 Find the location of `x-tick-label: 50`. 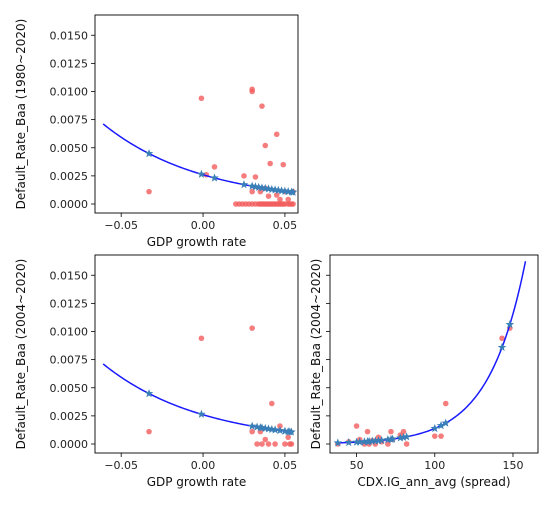

x-tick-label: 50 is located at coordinates (357, 465).